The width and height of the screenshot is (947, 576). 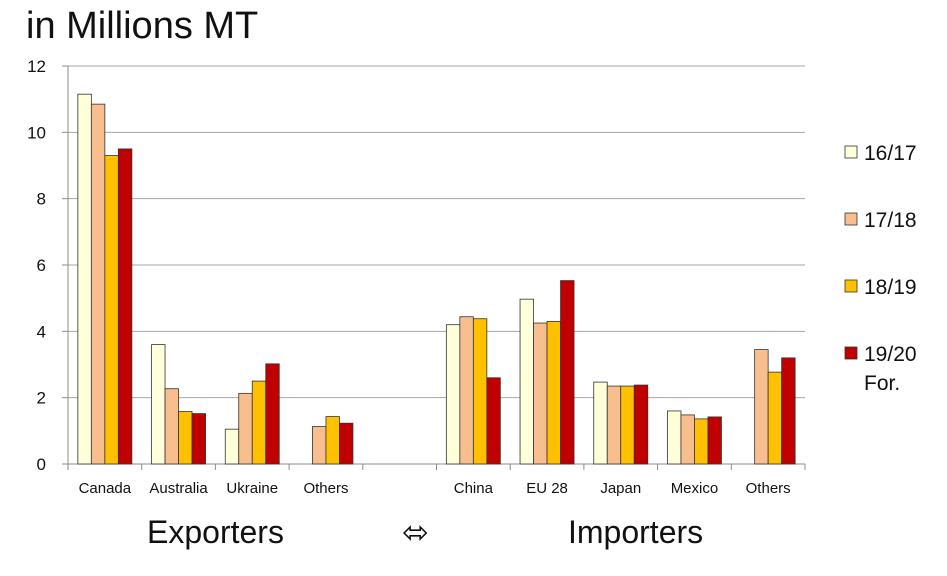 I want to click on legend-label: 18/19, so click(x=890, y=287).